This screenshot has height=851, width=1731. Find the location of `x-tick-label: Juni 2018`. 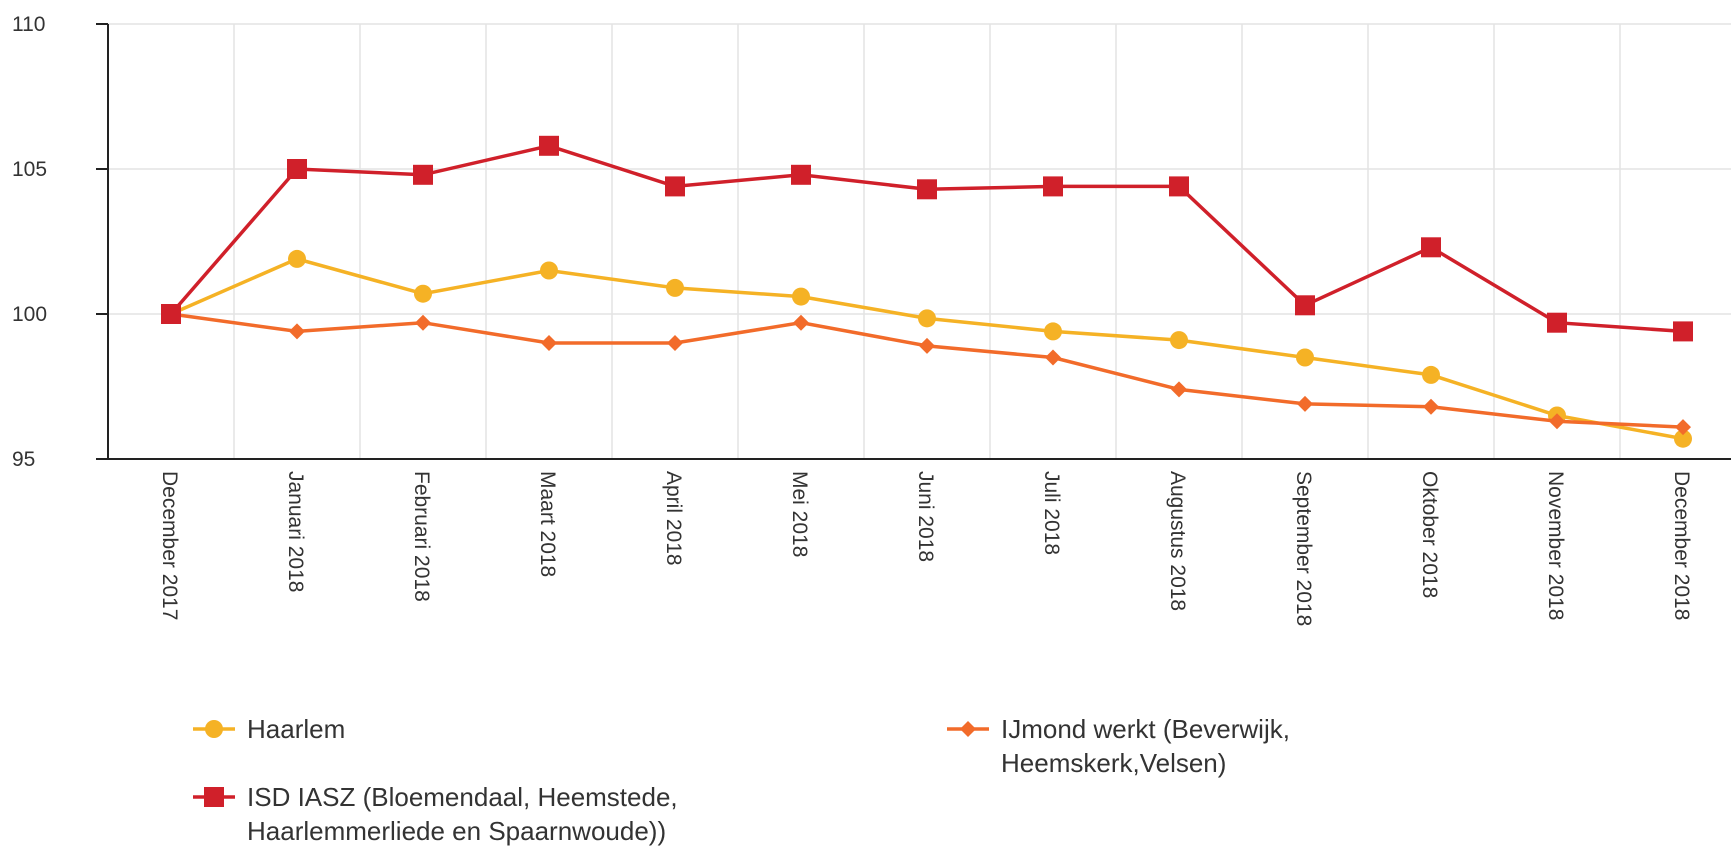

x-tick-label: Juni 2018 is located at coordinates (925, 516).